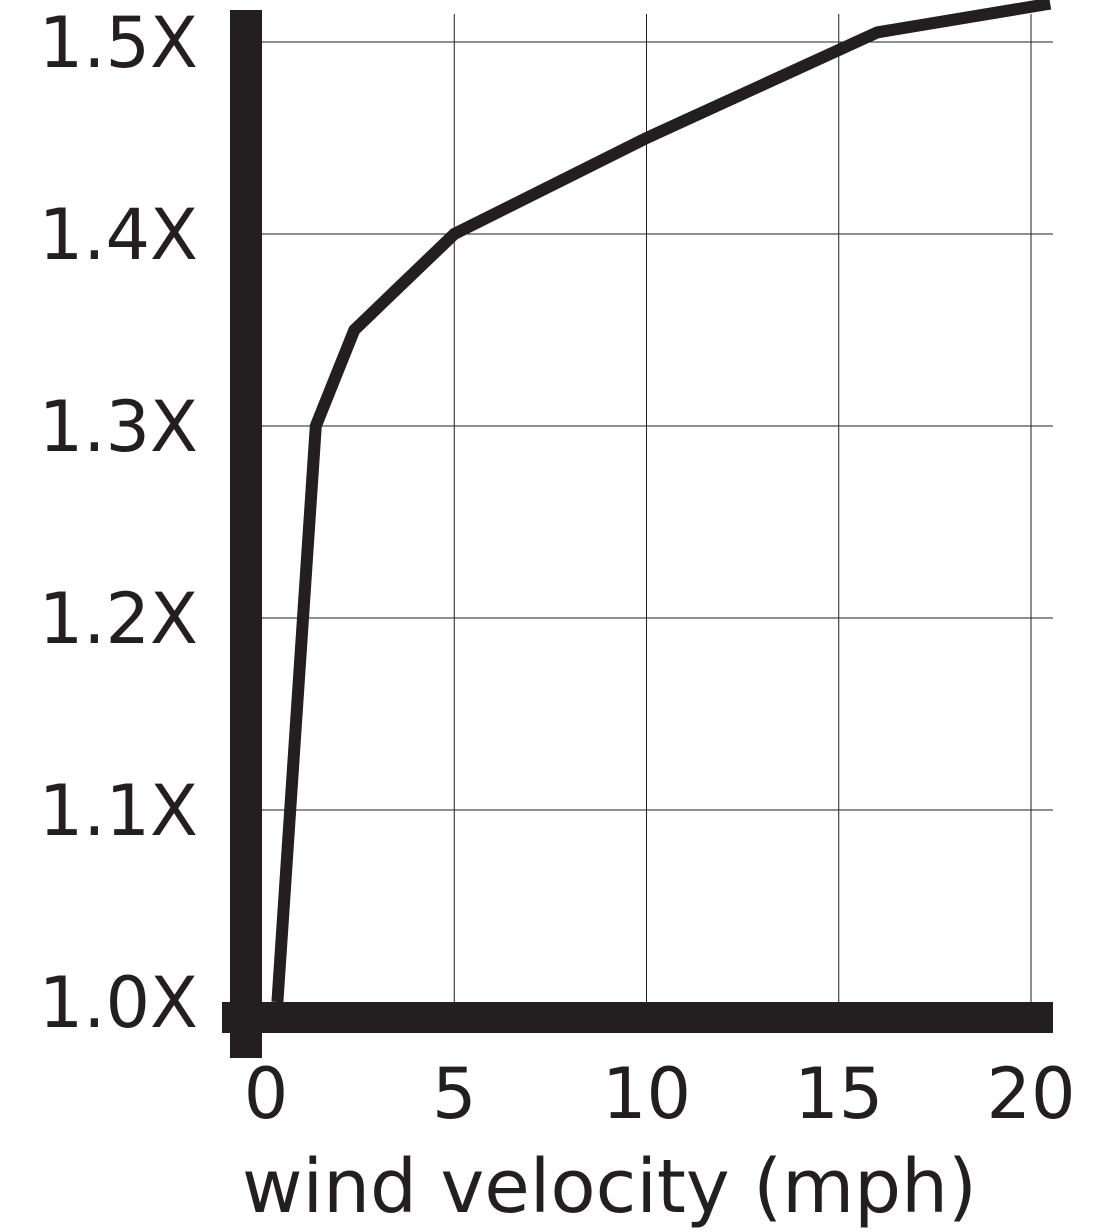 The image size is (1095, 1232). What do you see at coordinates (266, 1094) in the screenshot?
I see `x-tick-label: 0` at bounding box center [266, 1094].